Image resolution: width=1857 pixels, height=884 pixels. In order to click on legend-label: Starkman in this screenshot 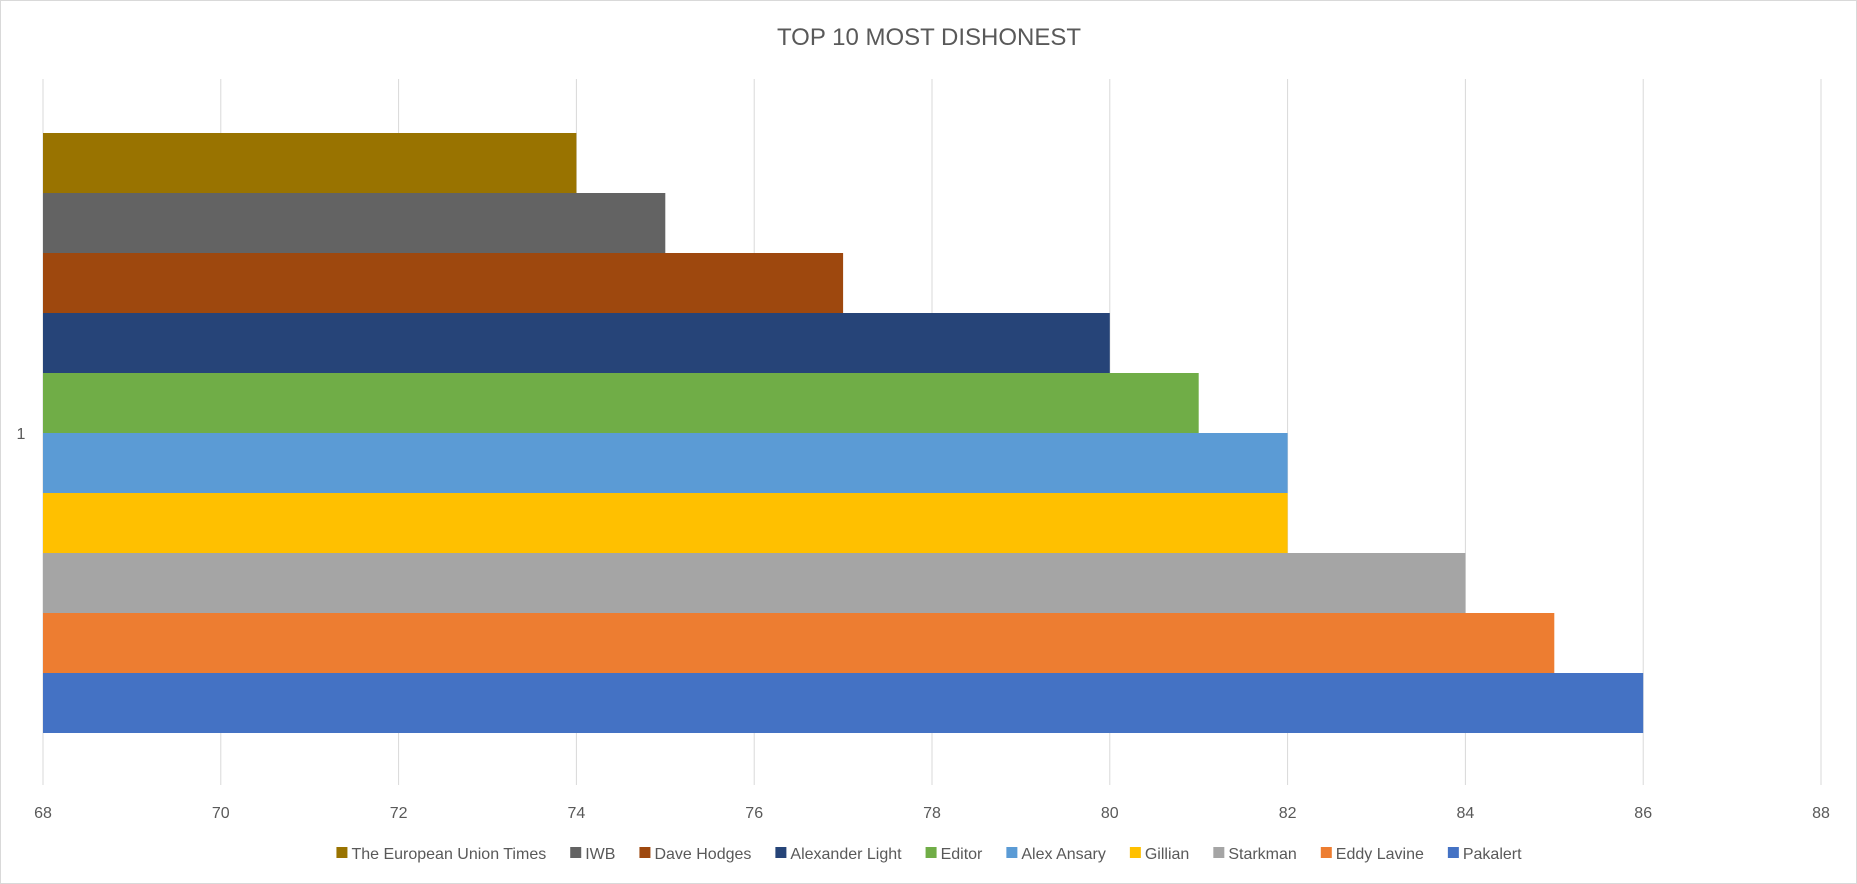, I will do `click(1262, 854)`.